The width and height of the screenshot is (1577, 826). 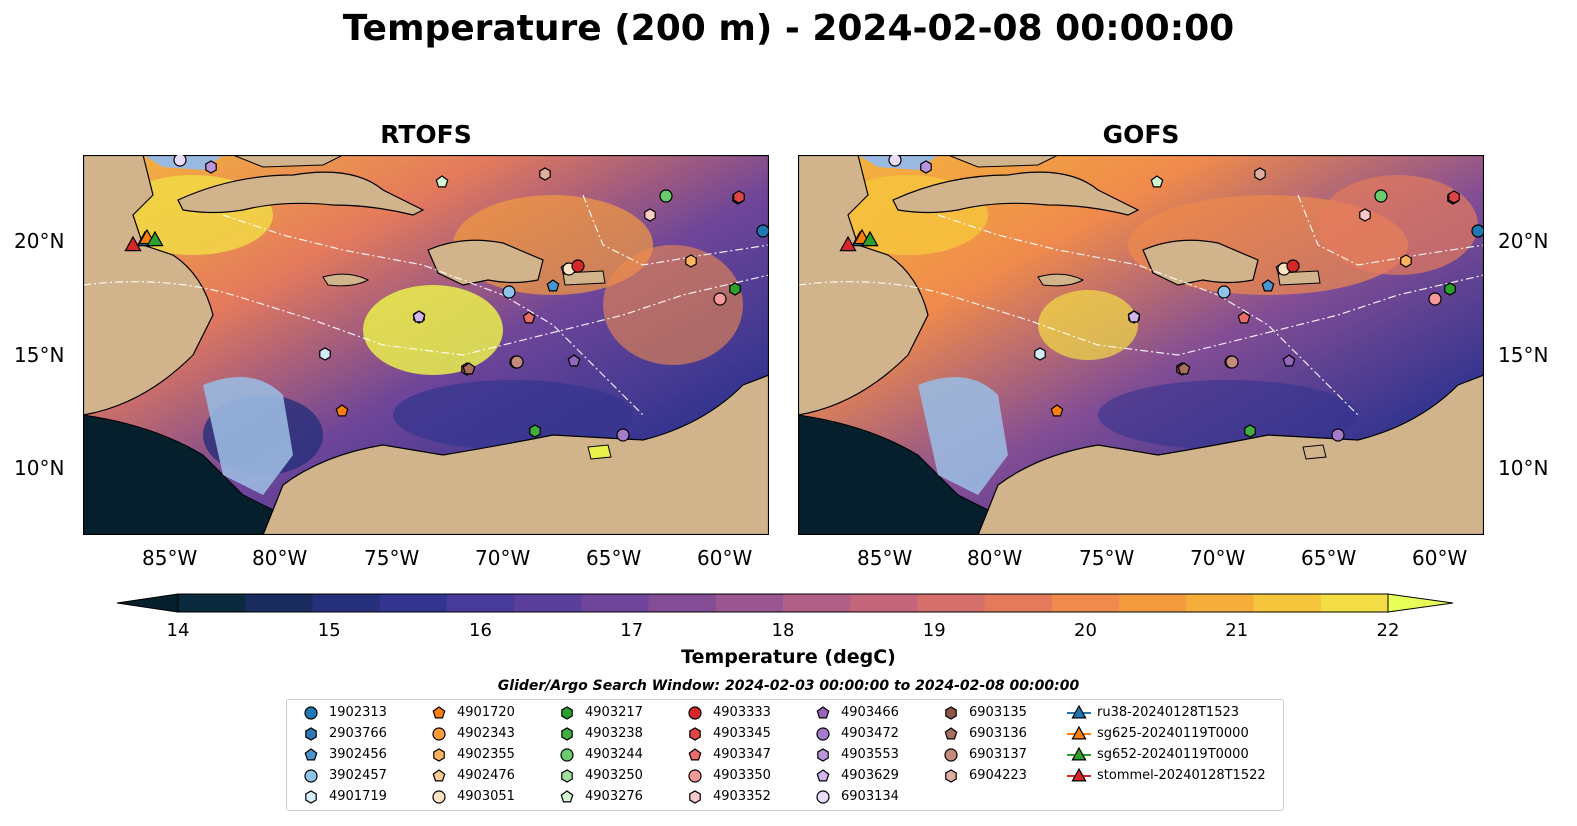 I want to click on lon-label-75w: 75°W, so click(x=392, y=558).